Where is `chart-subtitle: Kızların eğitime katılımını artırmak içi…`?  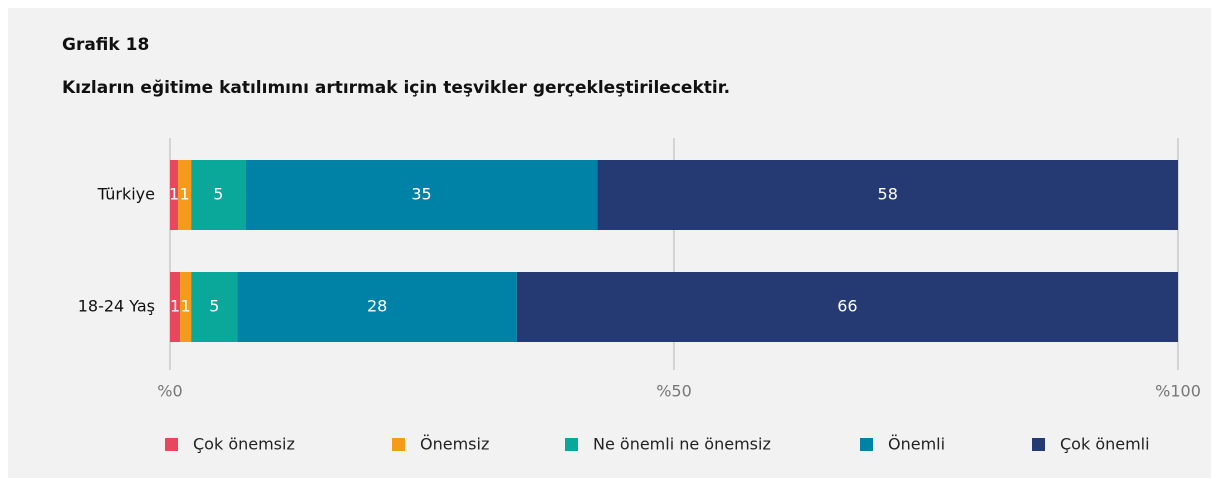 chart-subtitle: Kızların eğitime katılımını artırmak içi… is located at coordinates (396, 88).